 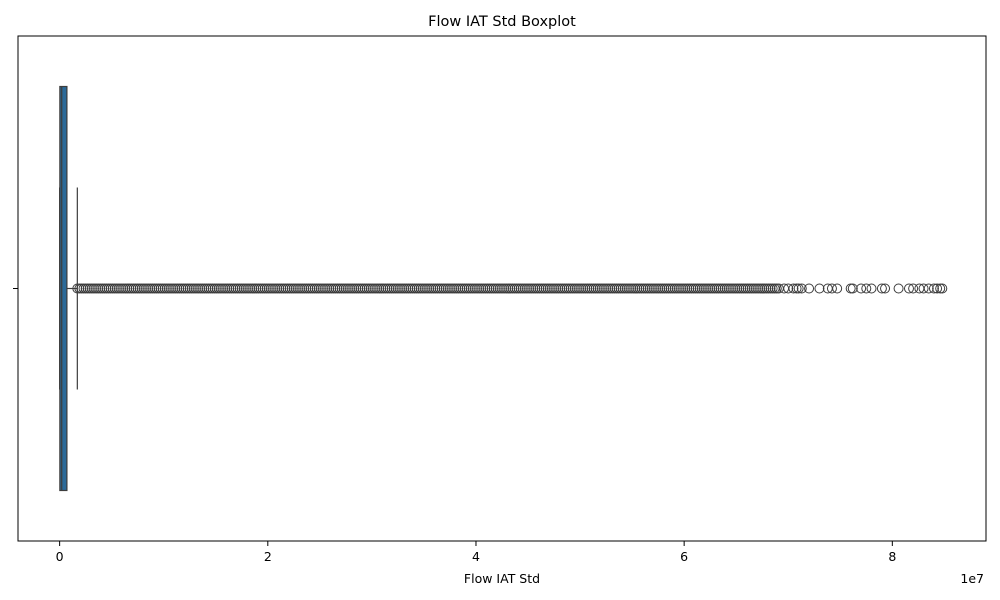 I want to click on outlier-markers, so click(x=510, y=288).